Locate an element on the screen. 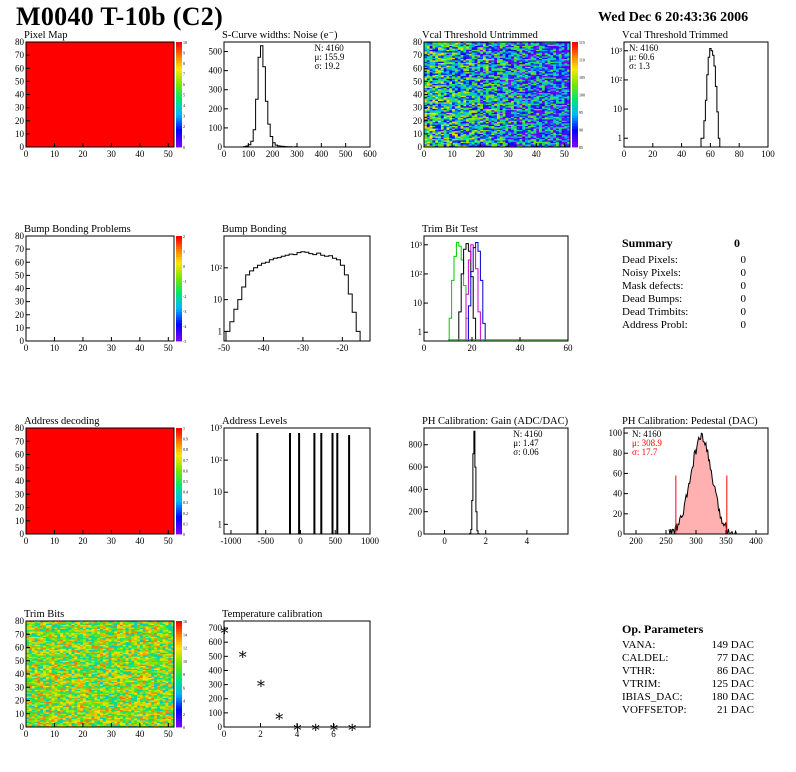 Image resolution: width=796 pixels, height=772 pixels. x-tick-label: 500 is located at coordinates (335, 541).